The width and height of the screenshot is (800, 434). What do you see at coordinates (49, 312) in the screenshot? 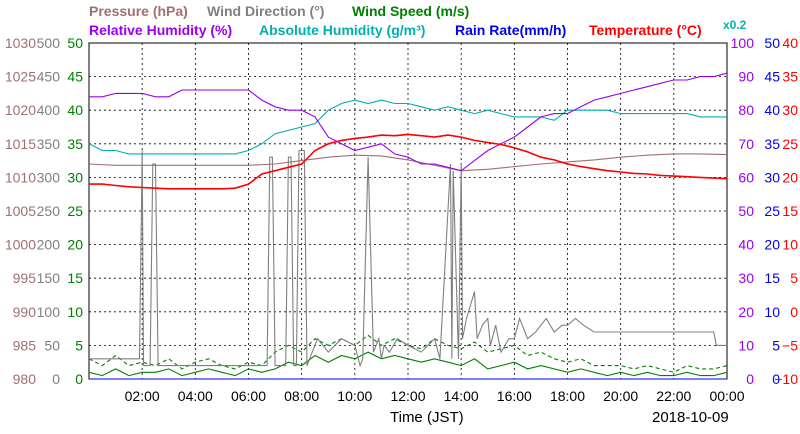
I see `tick-label-wdir: 100` at bounding box center [49, 312].